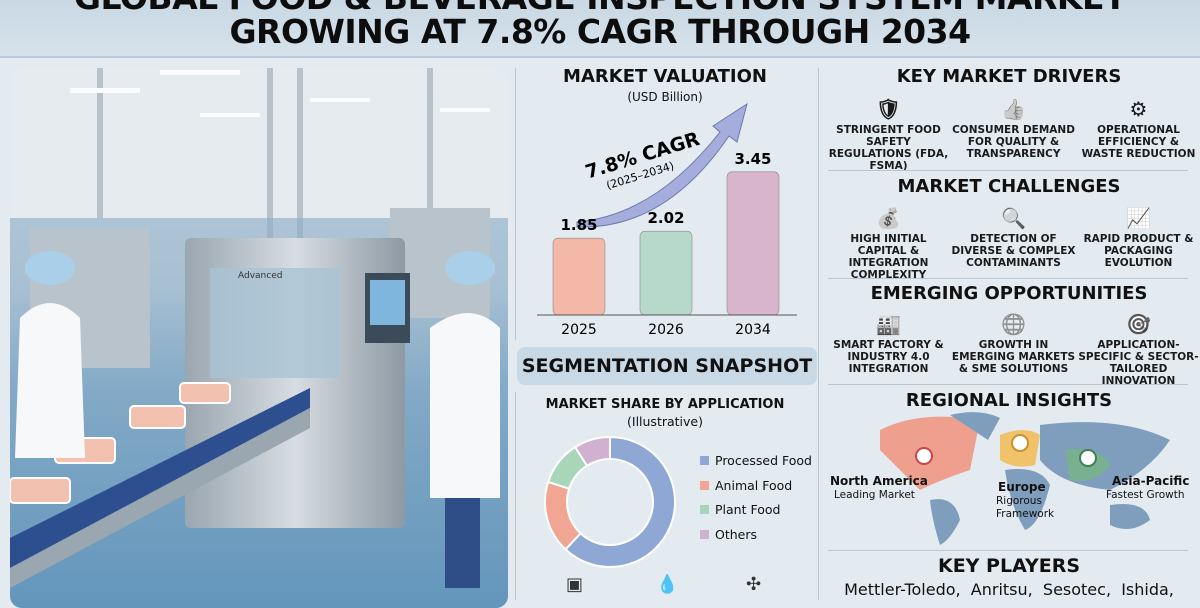 The width and height of the screenshot is (1200, 608). What do you see at coordinates (575, 584) in the screenshot?
I see `ai-chip-icon: ▣` at bounding box center [575, 584].